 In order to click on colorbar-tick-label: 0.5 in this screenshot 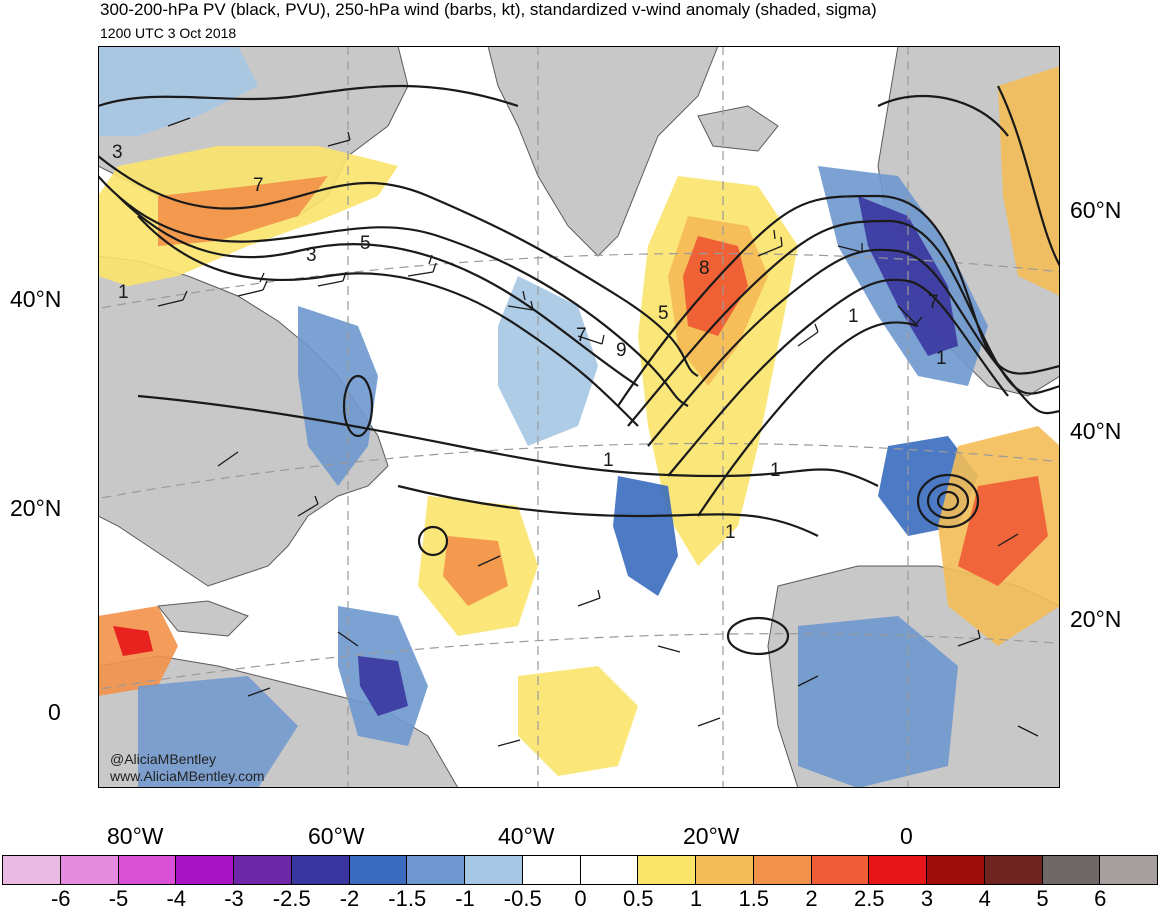, I will do `click(638, 898)`.